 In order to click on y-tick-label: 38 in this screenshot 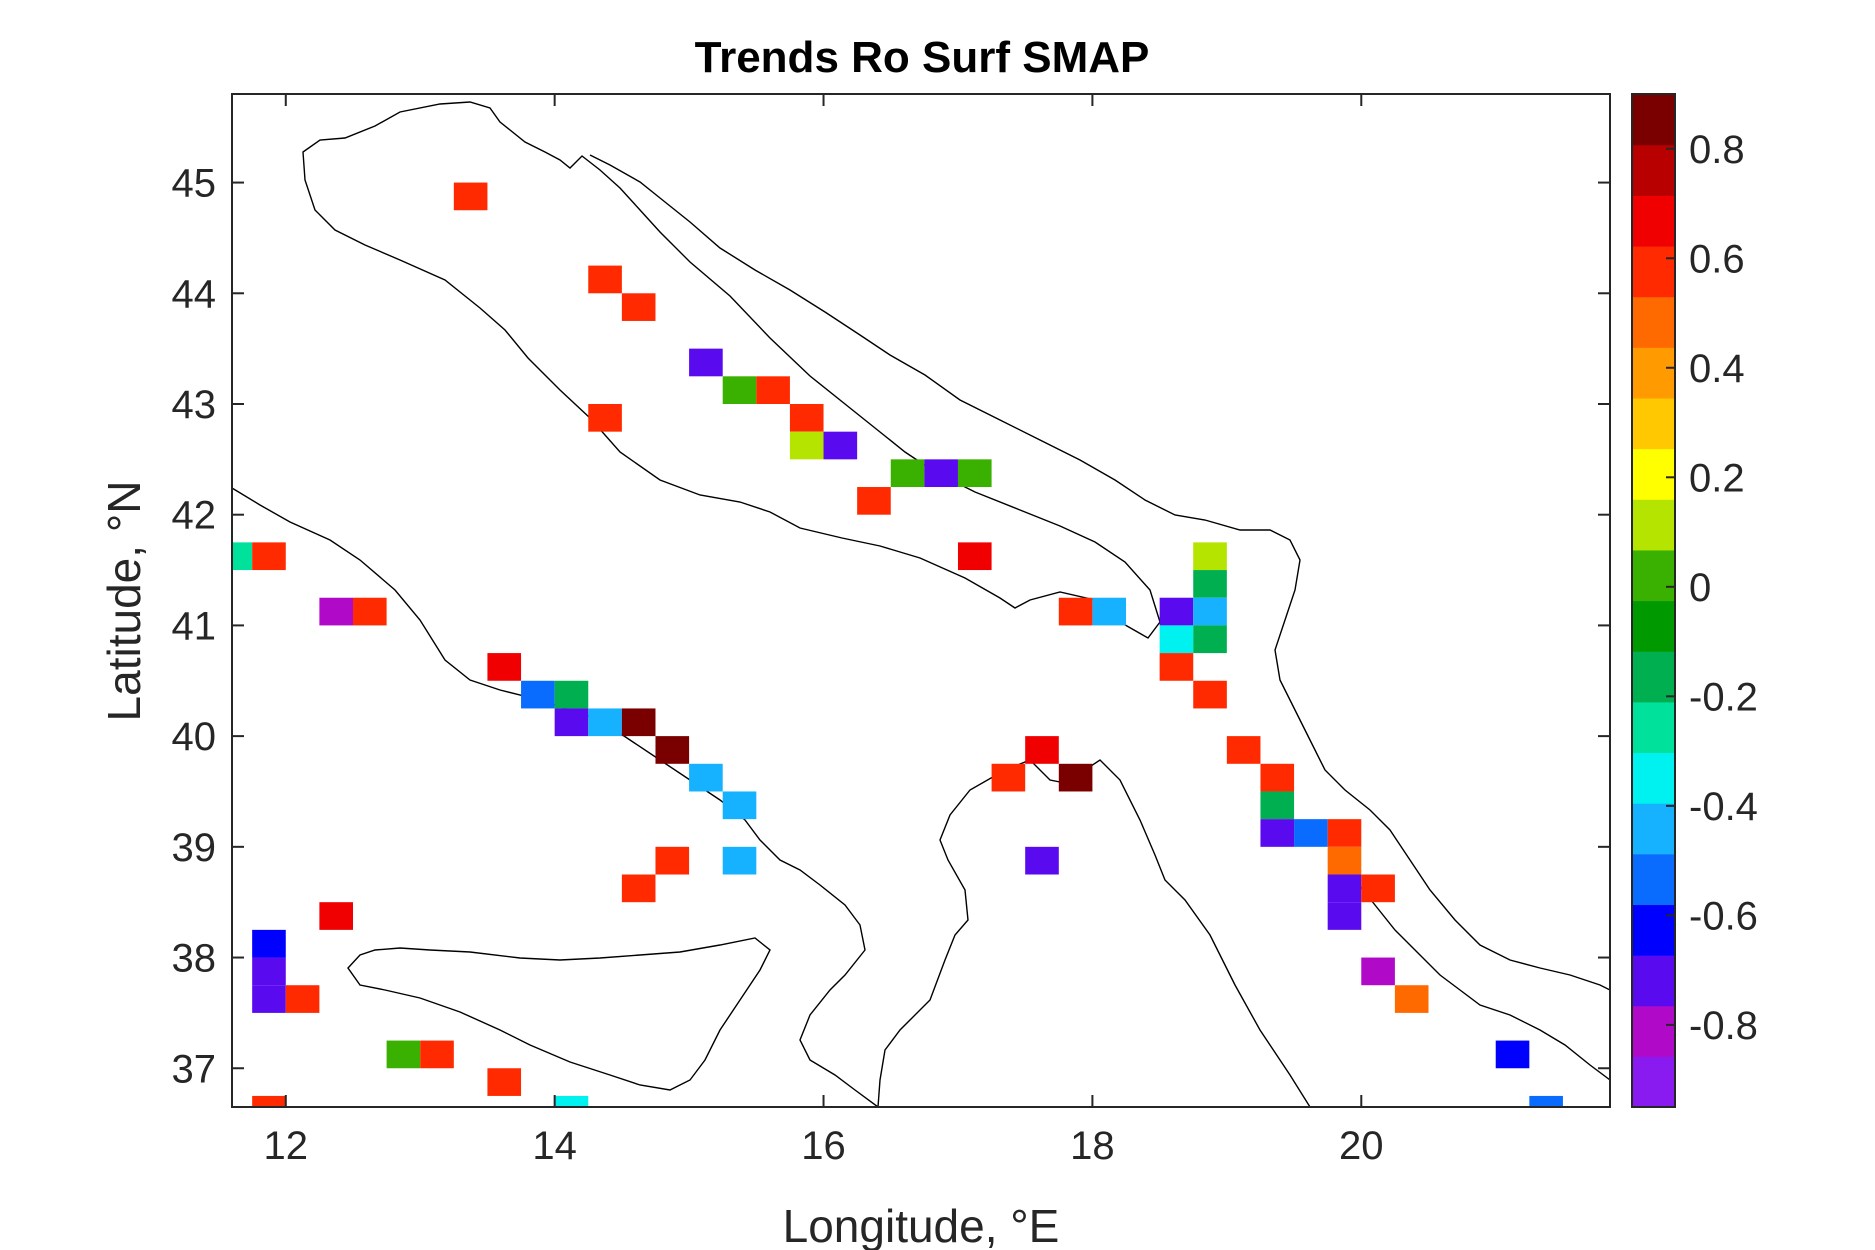, I will do `click(194, 959)`.